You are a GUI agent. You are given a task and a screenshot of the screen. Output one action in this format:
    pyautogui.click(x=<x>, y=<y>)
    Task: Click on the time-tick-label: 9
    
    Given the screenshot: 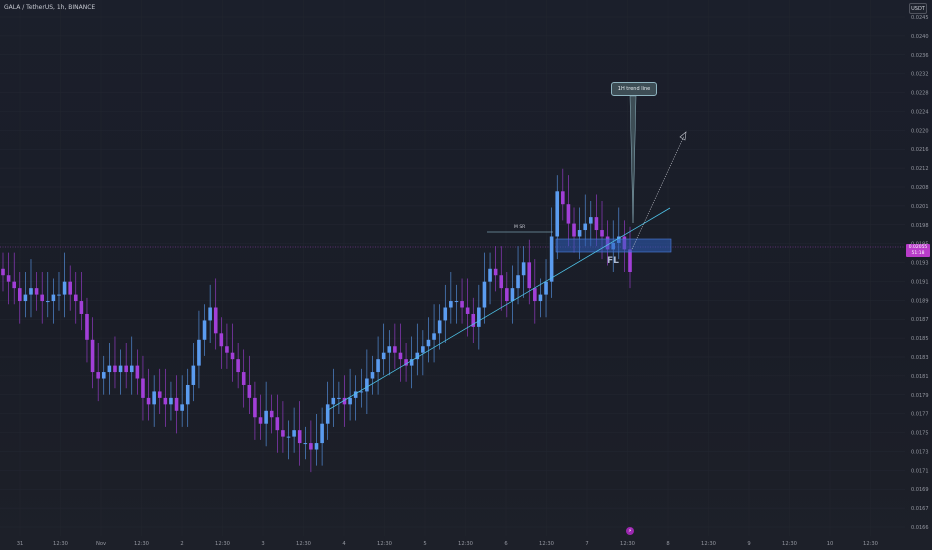 What is the action you would take?
    pyautogui.click(x=748, y=544)
    